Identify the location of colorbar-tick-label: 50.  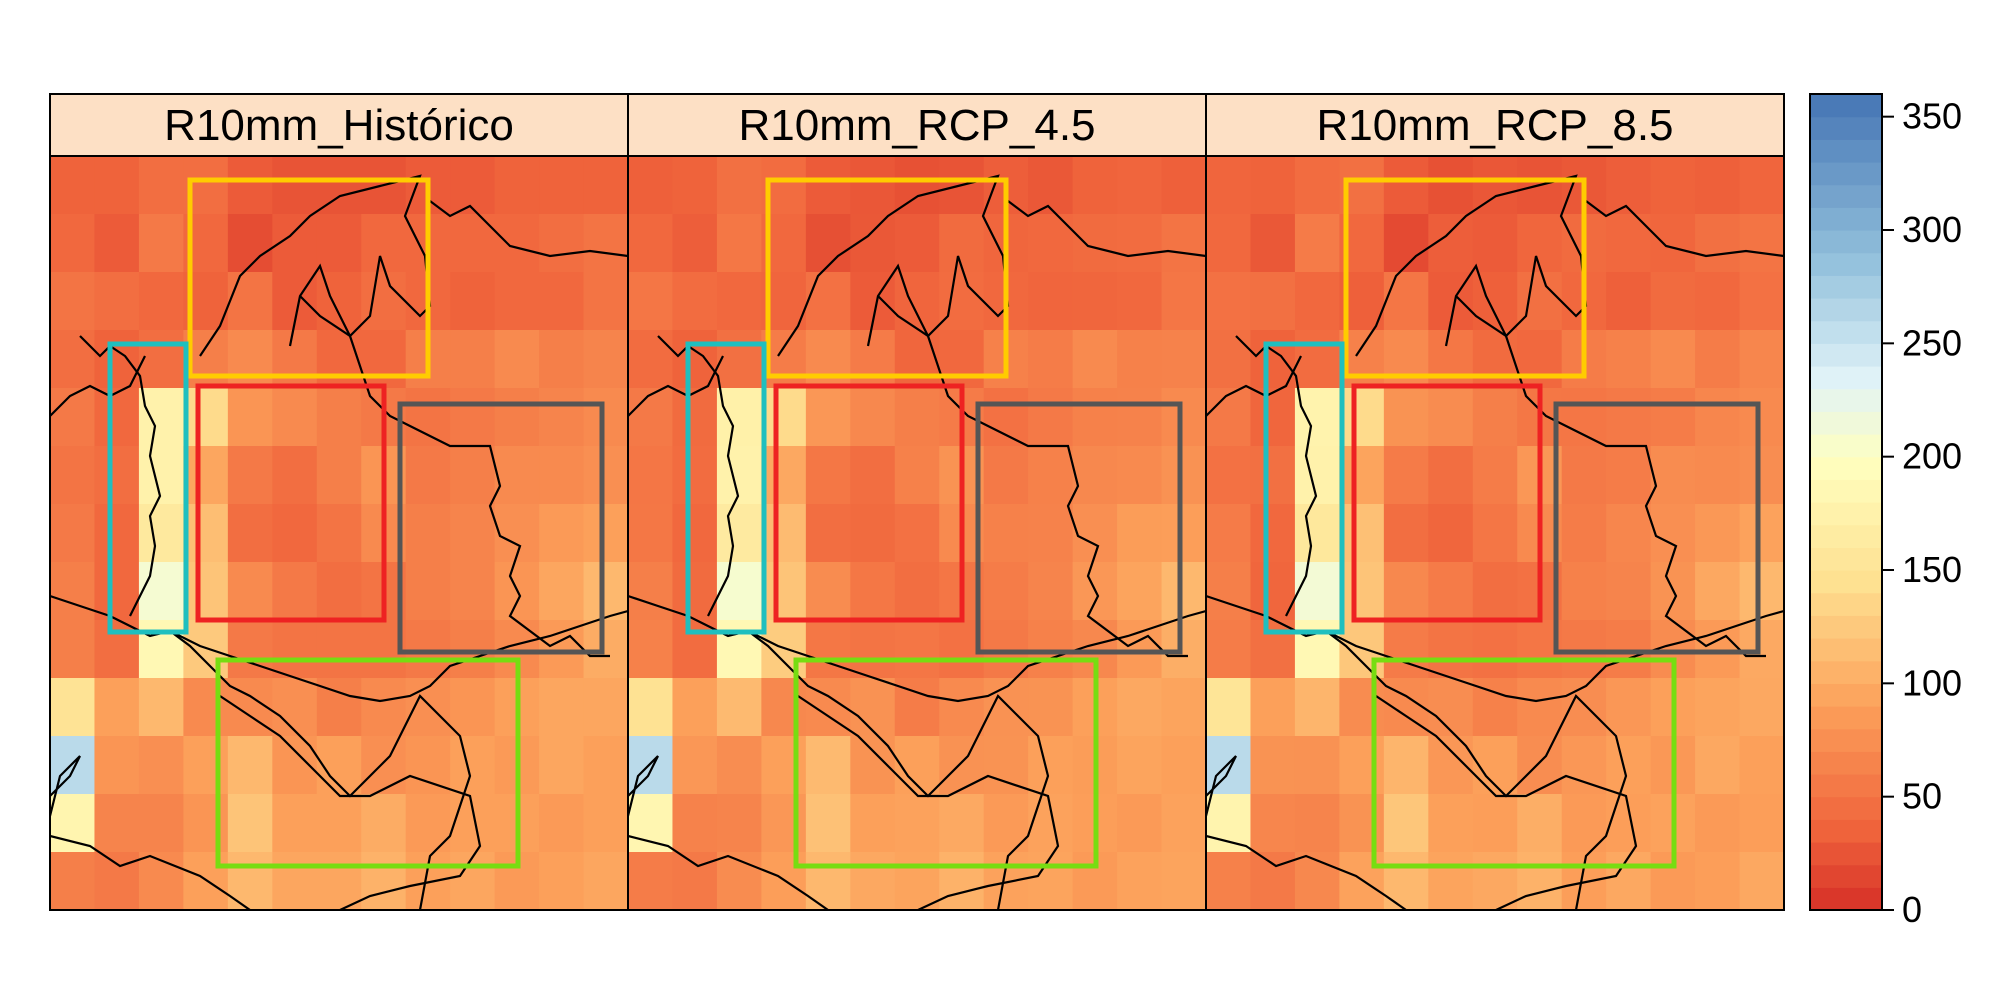
(1922, 796).